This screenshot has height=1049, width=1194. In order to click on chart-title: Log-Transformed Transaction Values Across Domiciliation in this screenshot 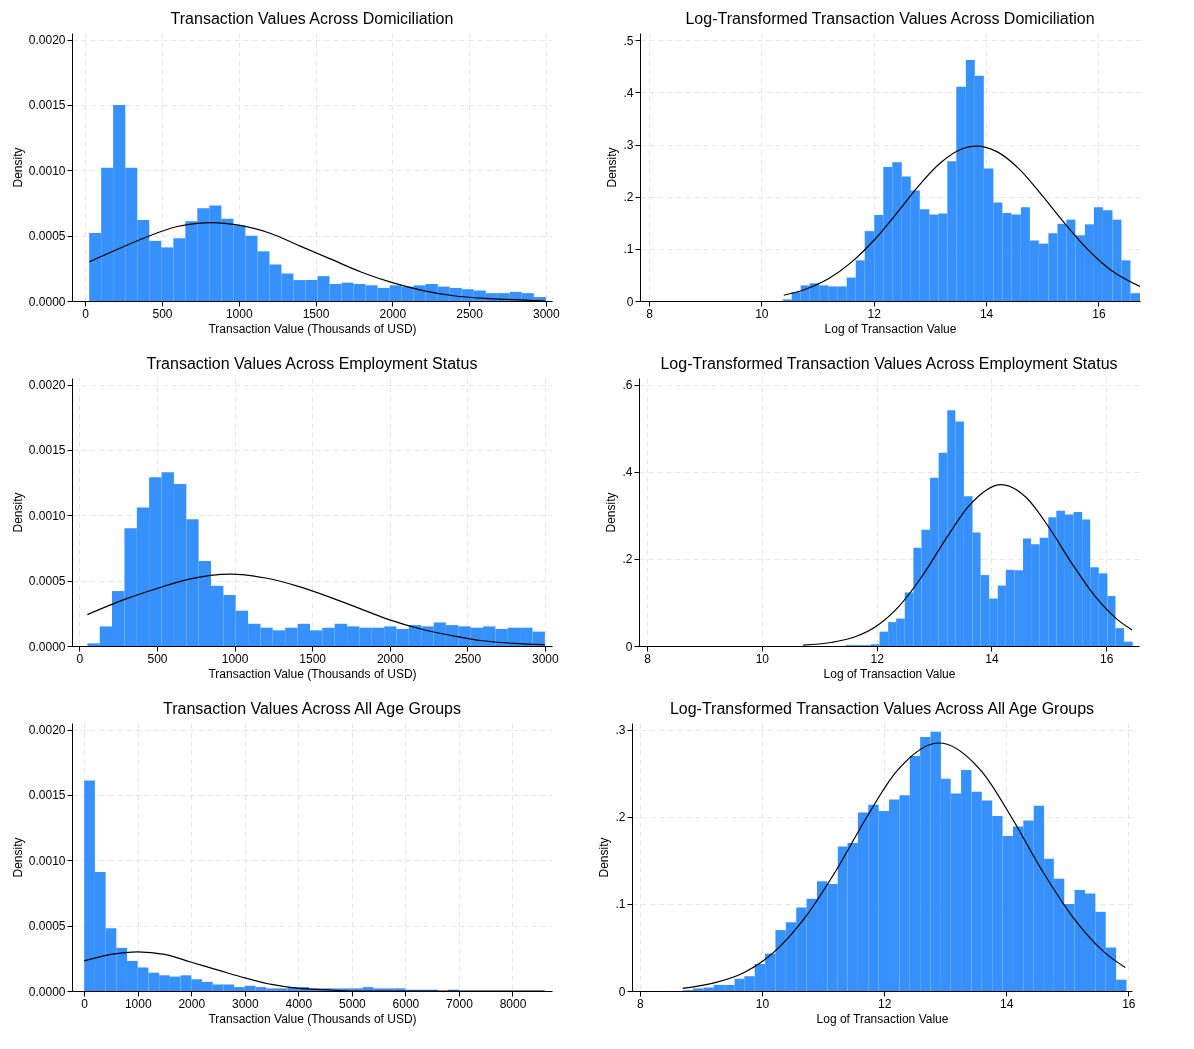, I will do `click(890, 18)`.